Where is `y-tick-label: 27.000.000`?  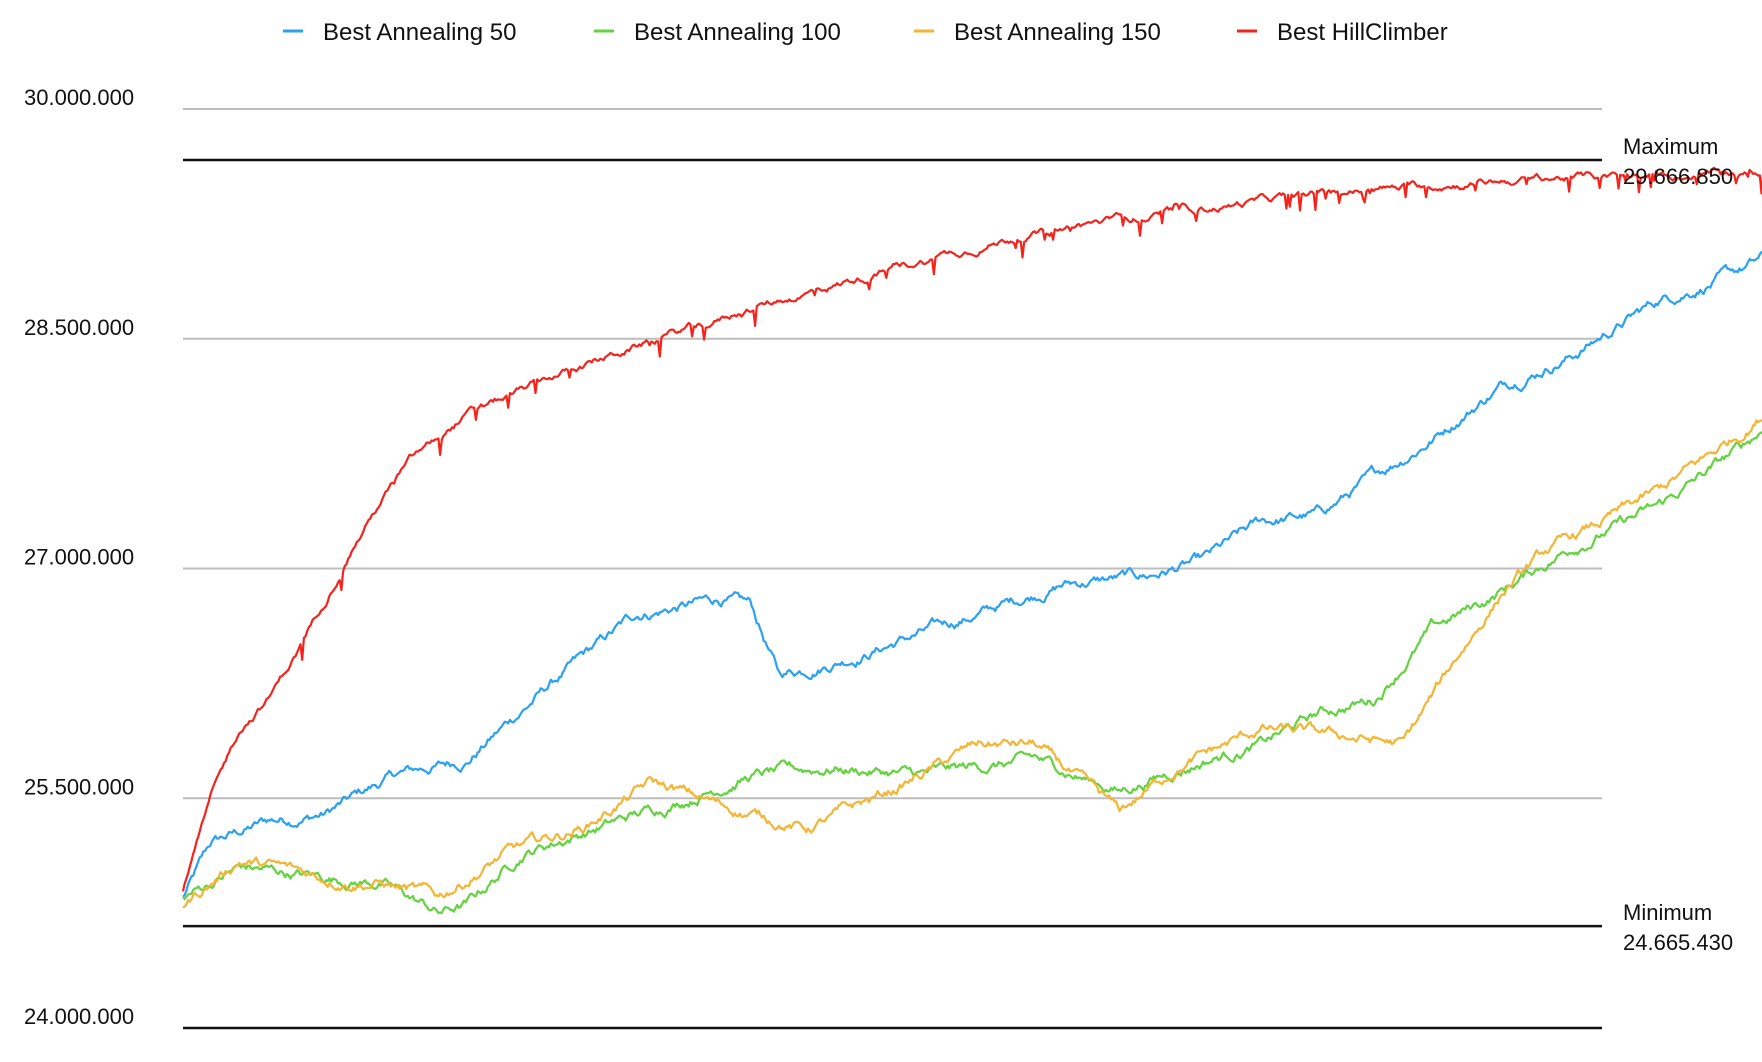 y-tick-label: 27.000.000 is located at coordinates (79, 557).